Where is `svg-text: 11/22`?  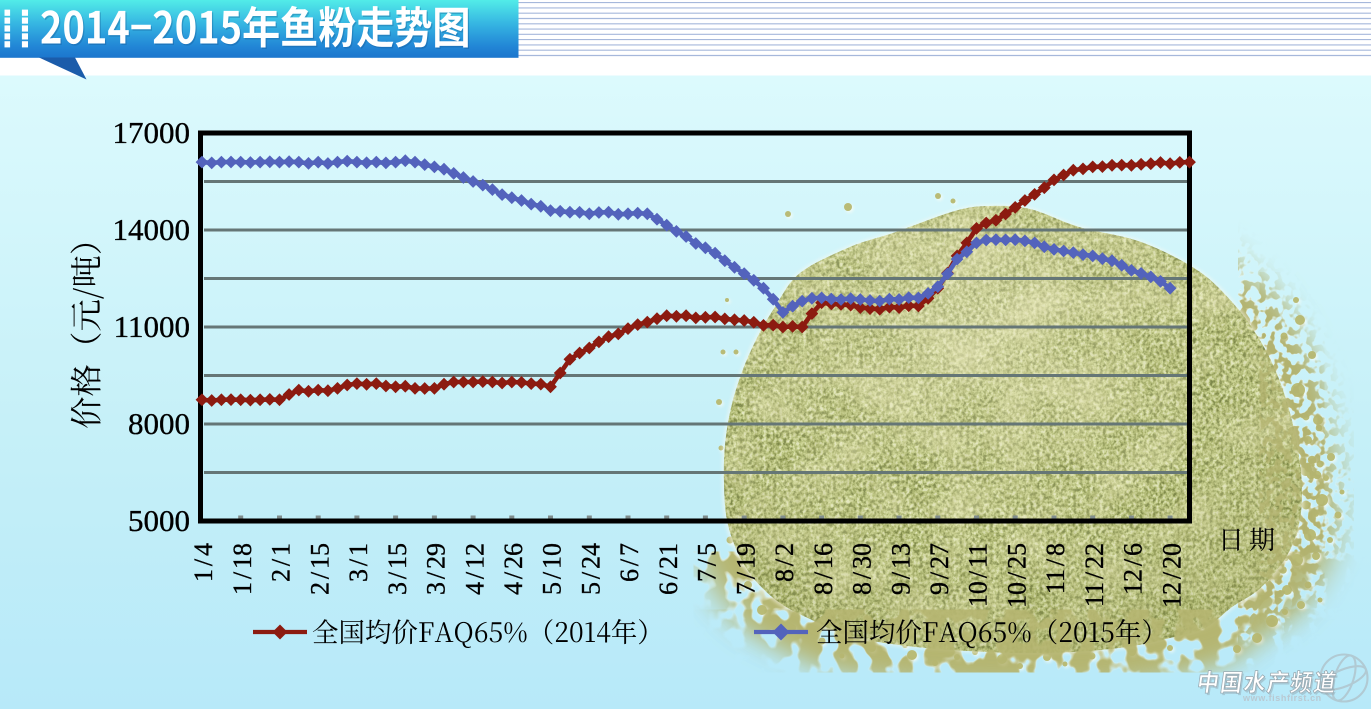 svg-text: 11/22 is located at coordinates (1094, 575).